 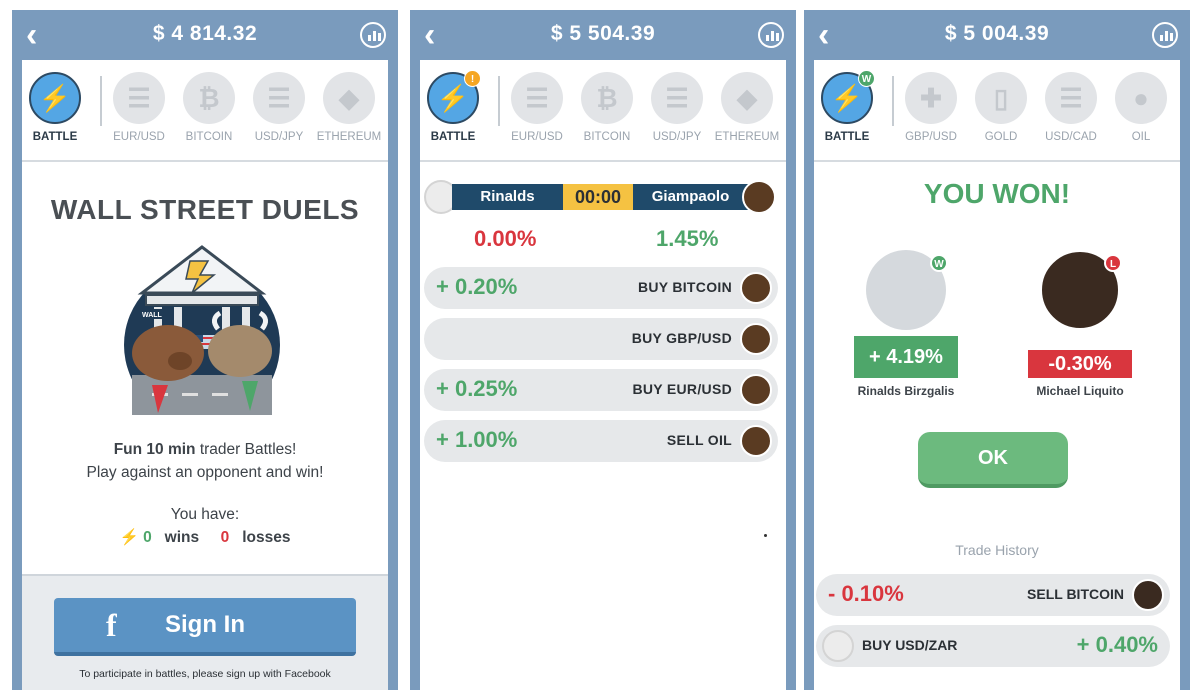 What do you see at coordinates (205, 627) in the screenshot?
I see `facebook-sign-in-button: f Sign In` at bounding box center [205, 627].